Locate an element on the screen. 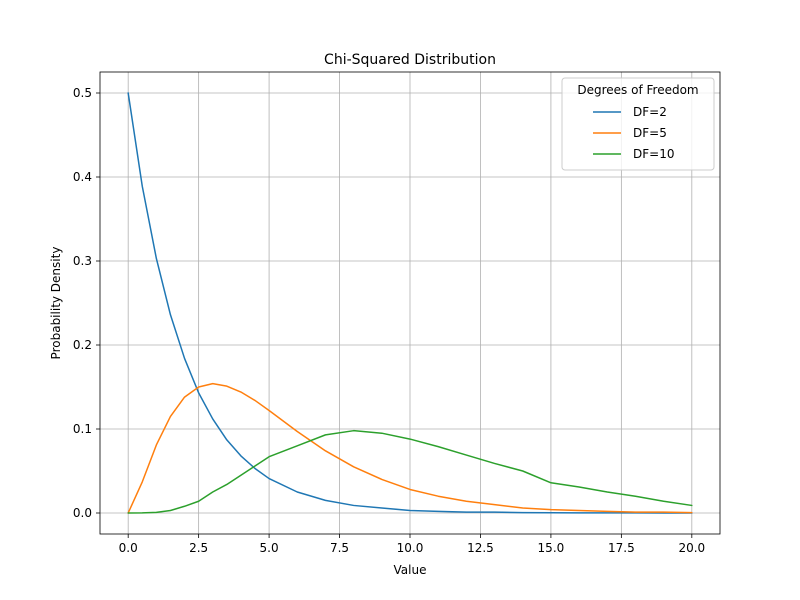 The width and height of the screenshot is (800, 600). legend-box is located at coordinates (638, 124).